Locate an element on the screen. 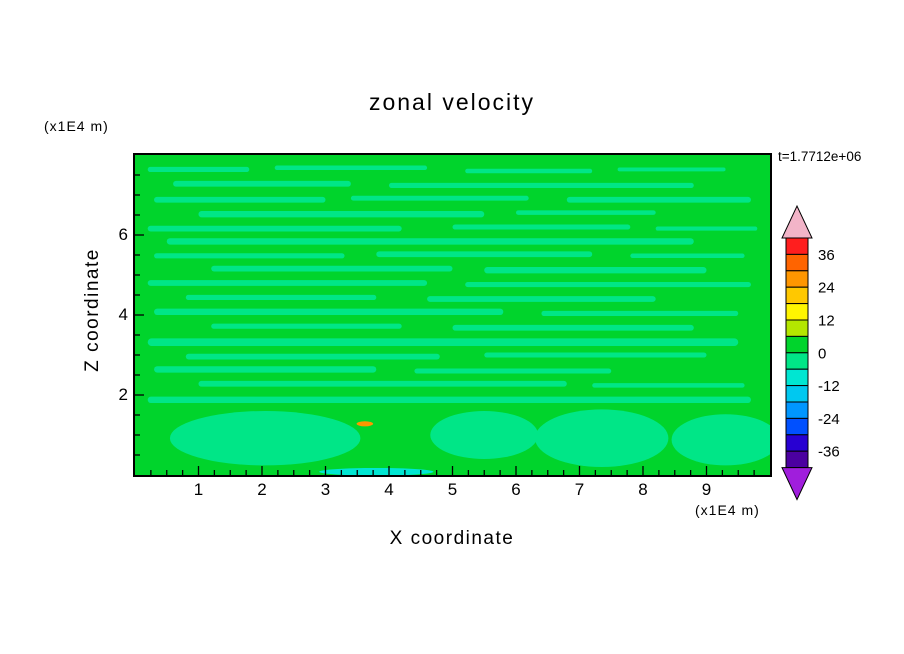 This screenshot has height=654, width=904. colorbar: 36 24 12 0 -12 -24 -36 is located at coordinates (810, 352).